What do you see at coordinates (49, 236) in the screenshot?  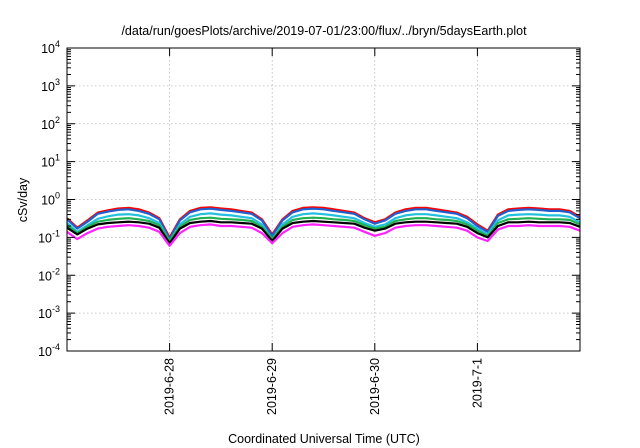 I see `y-tick-label: 10⁻¹` at bounding box center [49, 236].